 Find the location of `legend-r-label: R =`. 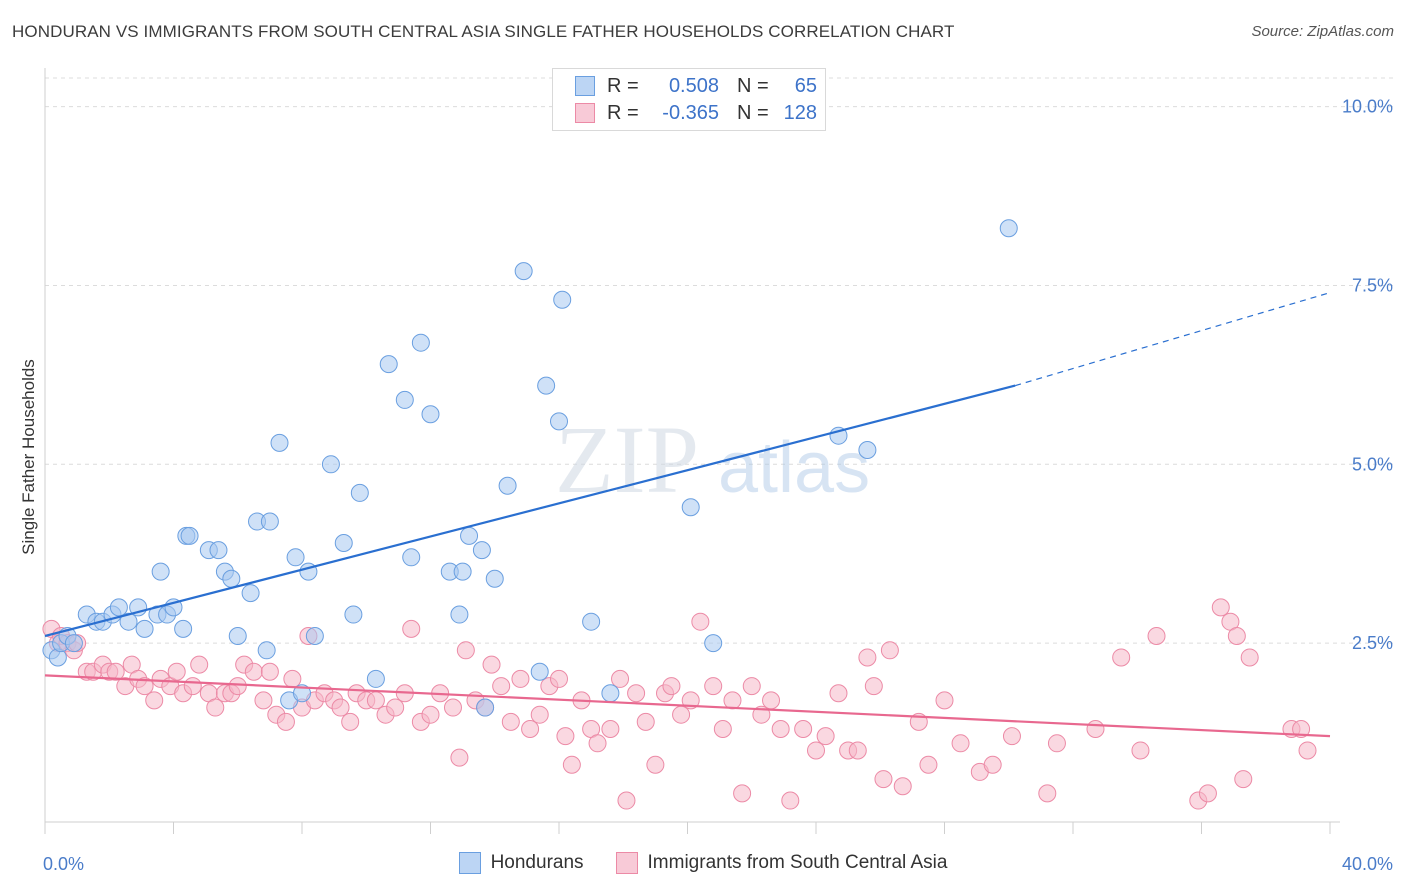

legend-r-label: R = is located at coordinates (623, 85).